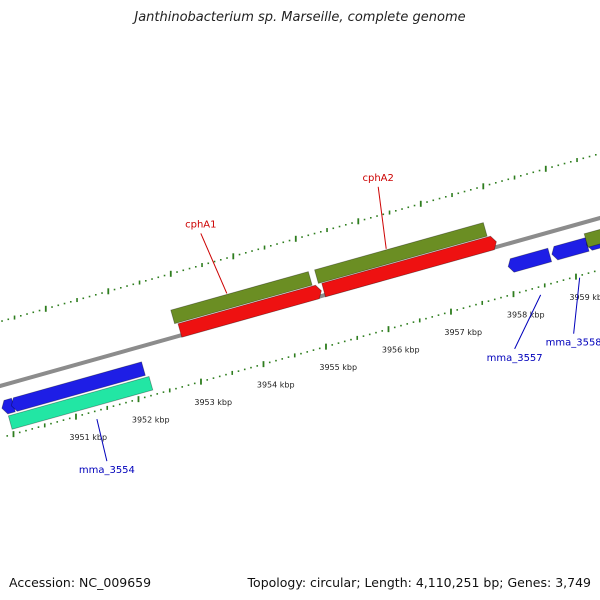  What do you see at coordinates (276, 384) in the screenshot?
I see `tick-label-3954: 3954 kbp` at bounding box center [276, 384].